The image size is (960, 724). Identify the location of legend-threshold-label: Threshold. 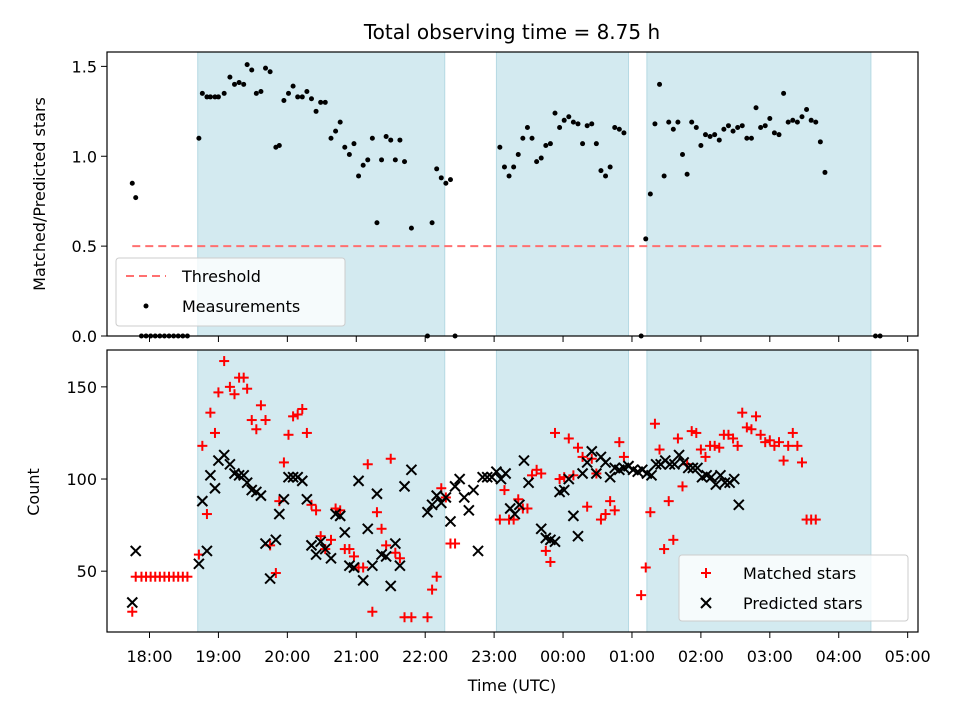
(221, 276).